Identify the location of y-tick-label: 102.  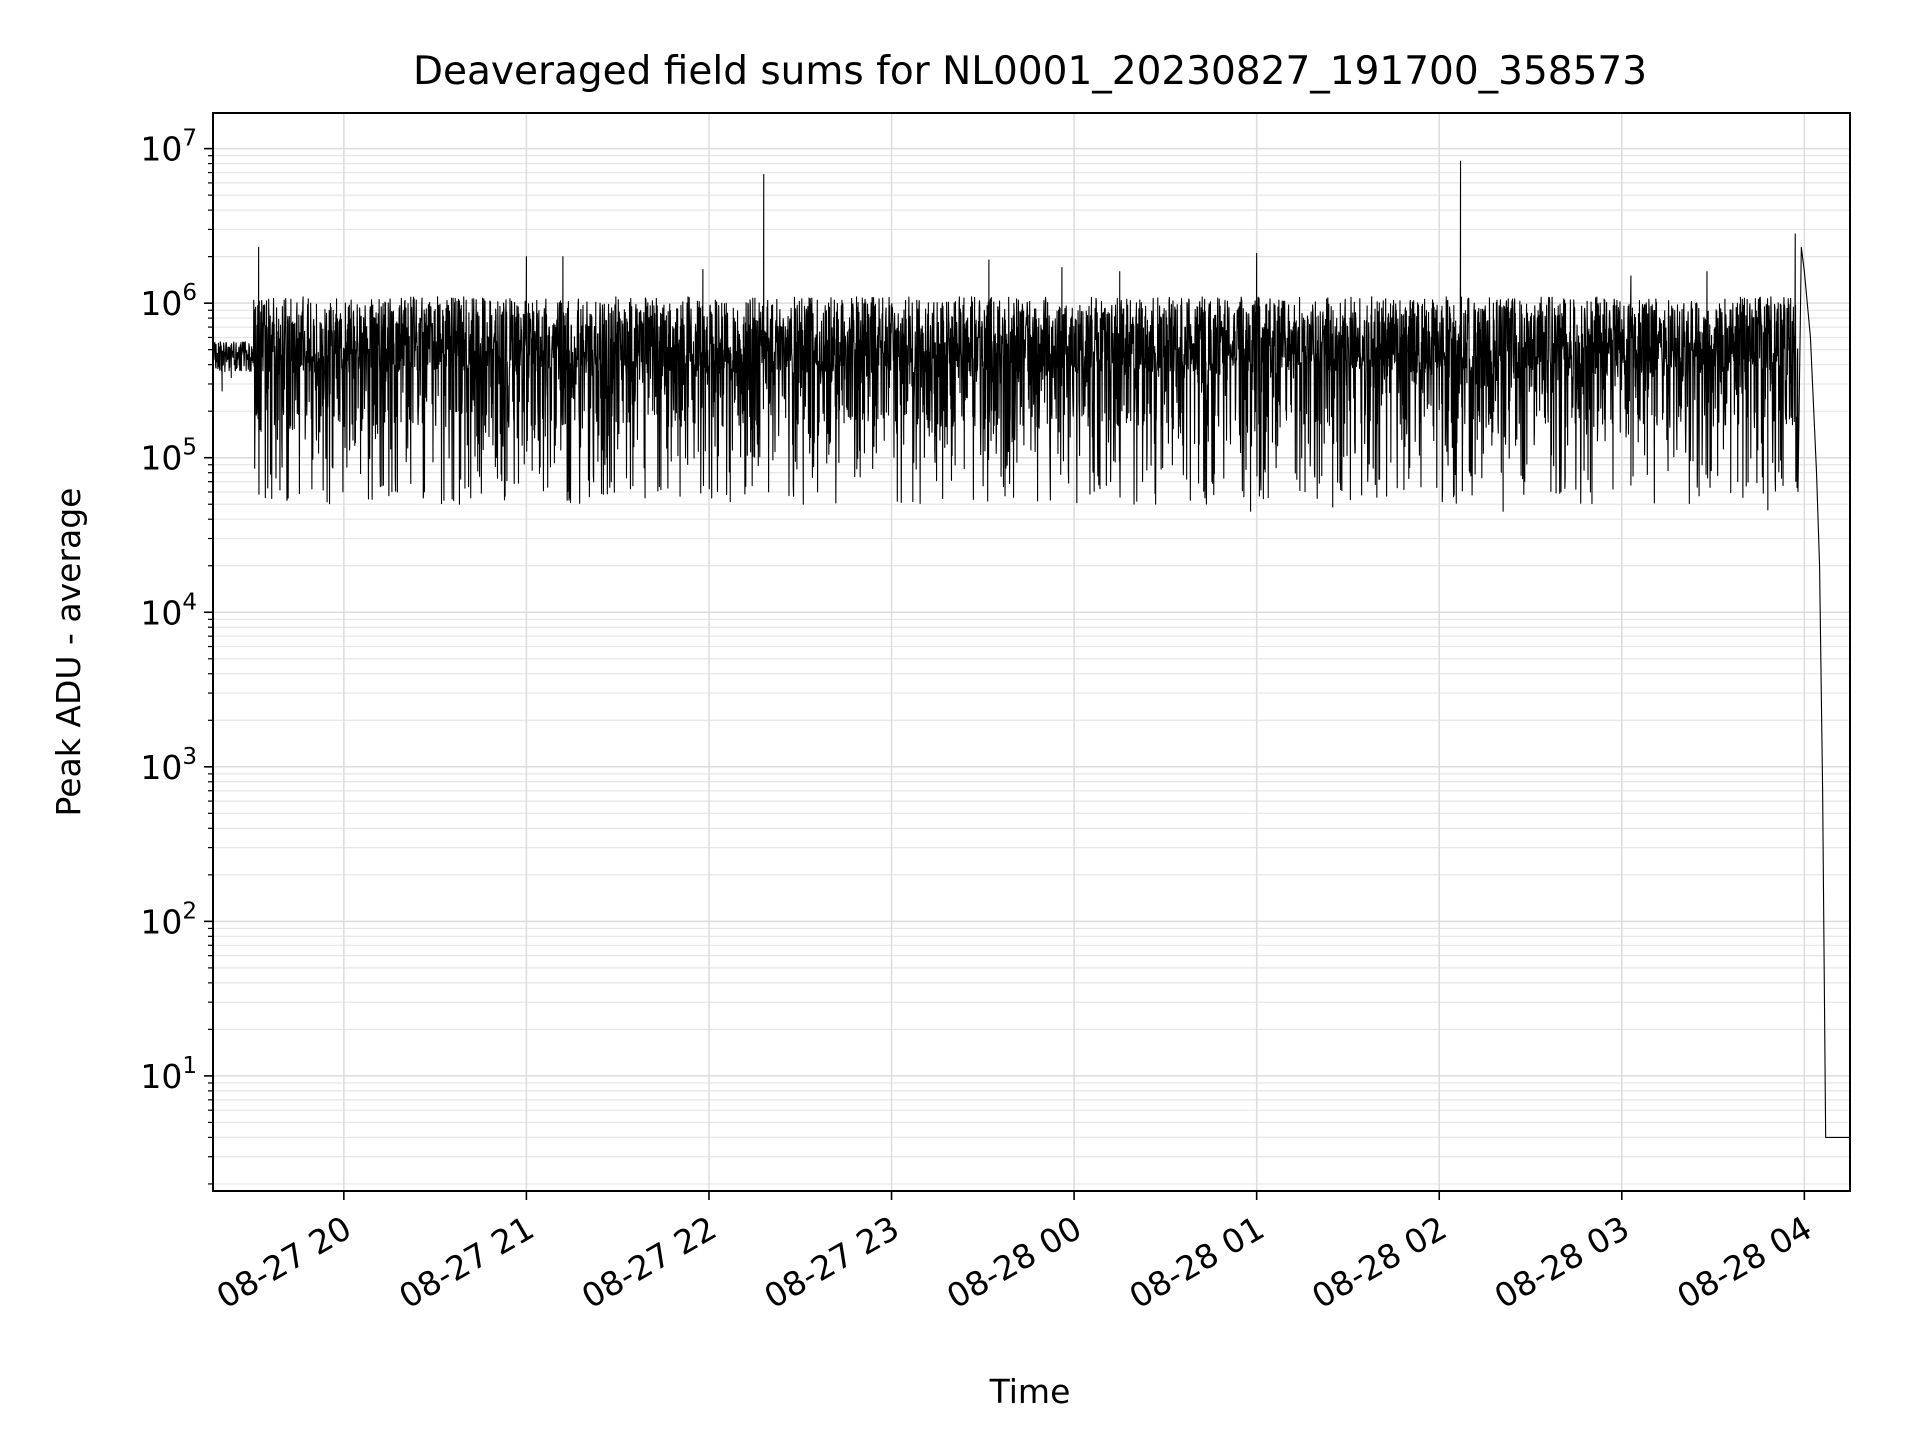
(168, 919).